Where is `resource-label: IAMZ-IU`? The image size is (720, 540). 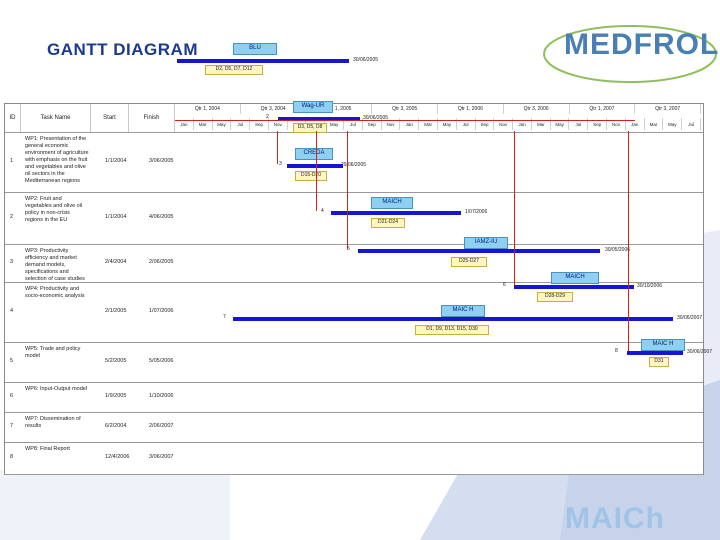
resource-label: IAMZ-IU is located at coordinates (486, 243).